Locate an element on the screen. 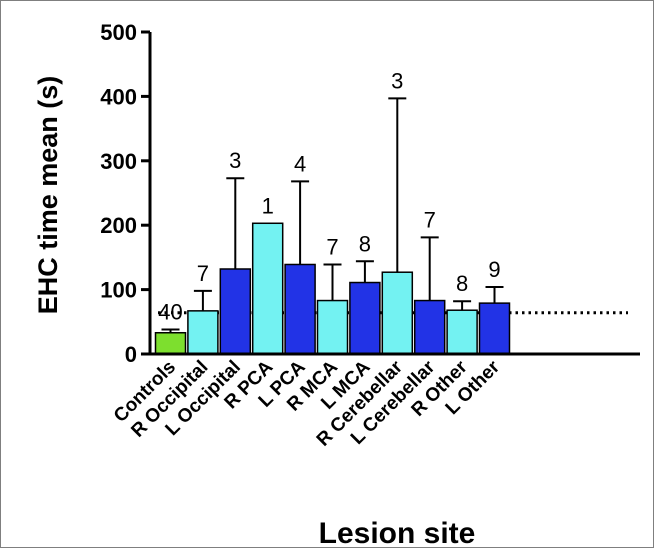 The width and height of the screenshot is (654, 548). n-label: 40 is located at coordinates (170, 312).